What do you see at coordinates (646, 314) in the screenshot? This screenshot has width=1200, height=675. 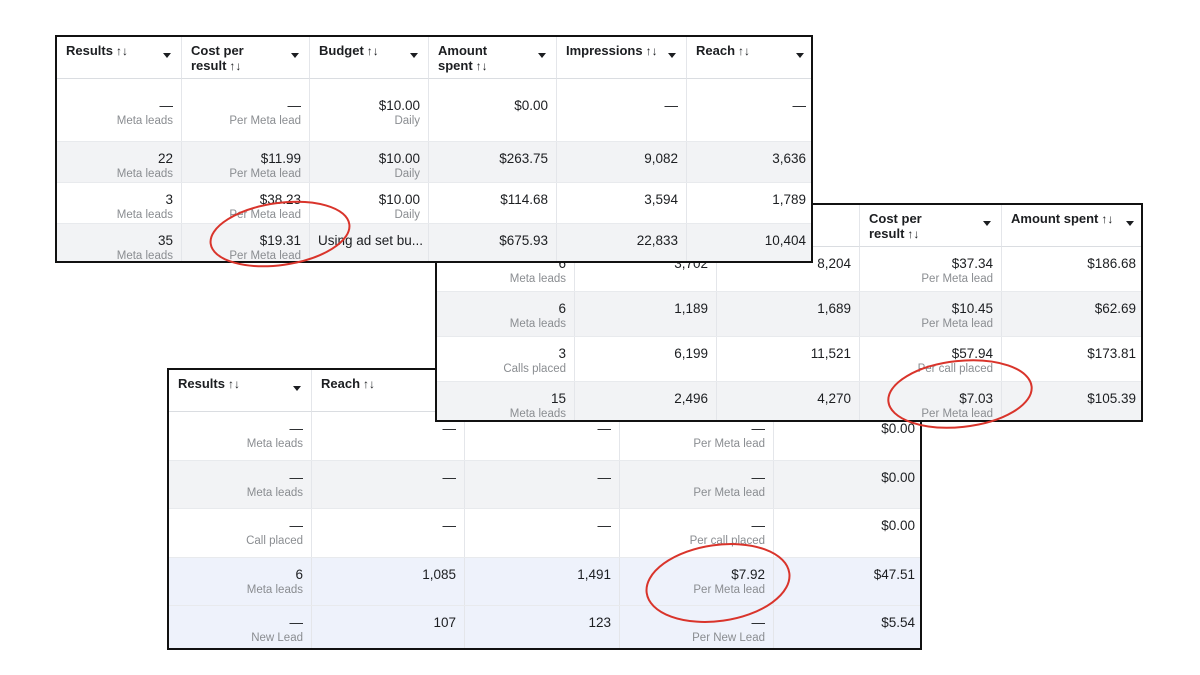 I see `table-cell: 1,189` at bounding box center [646, 314].